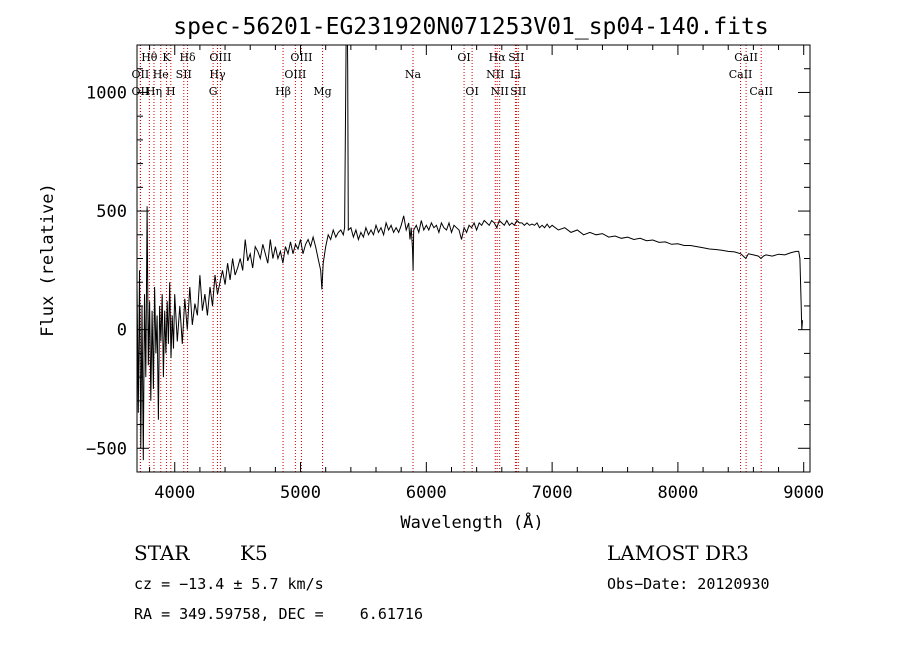 This screenshot has height=649, width=900. What do you see at coordinates (803, 493) in the screenshot?
I see `x-tick-label: 9000` at bounding box center [803, 493].